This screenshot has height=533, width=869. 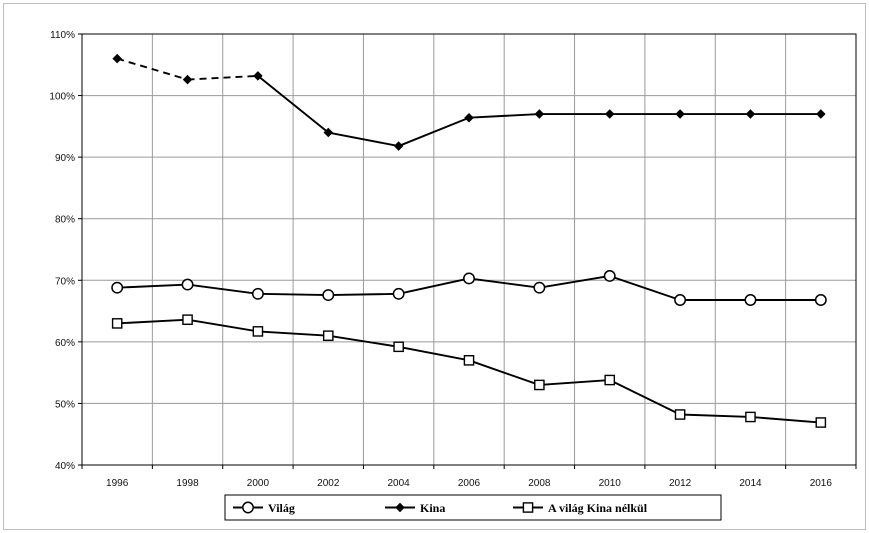 I want to click on legend-marker-diamond, so click(x=400, y=507).